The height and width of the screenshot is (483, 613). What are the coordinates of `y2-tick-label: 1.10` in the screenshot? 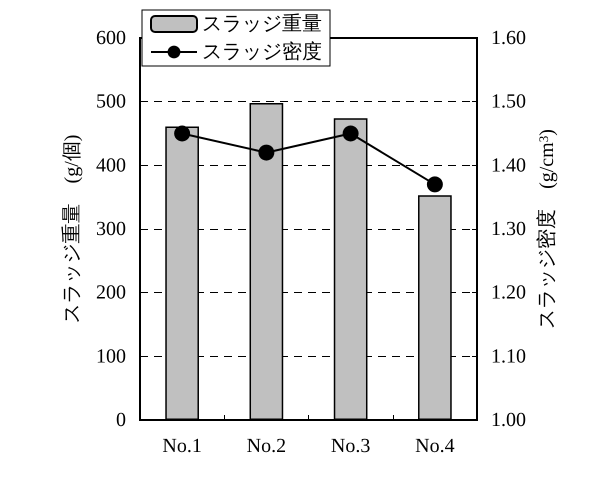 It's located at (508, 356).